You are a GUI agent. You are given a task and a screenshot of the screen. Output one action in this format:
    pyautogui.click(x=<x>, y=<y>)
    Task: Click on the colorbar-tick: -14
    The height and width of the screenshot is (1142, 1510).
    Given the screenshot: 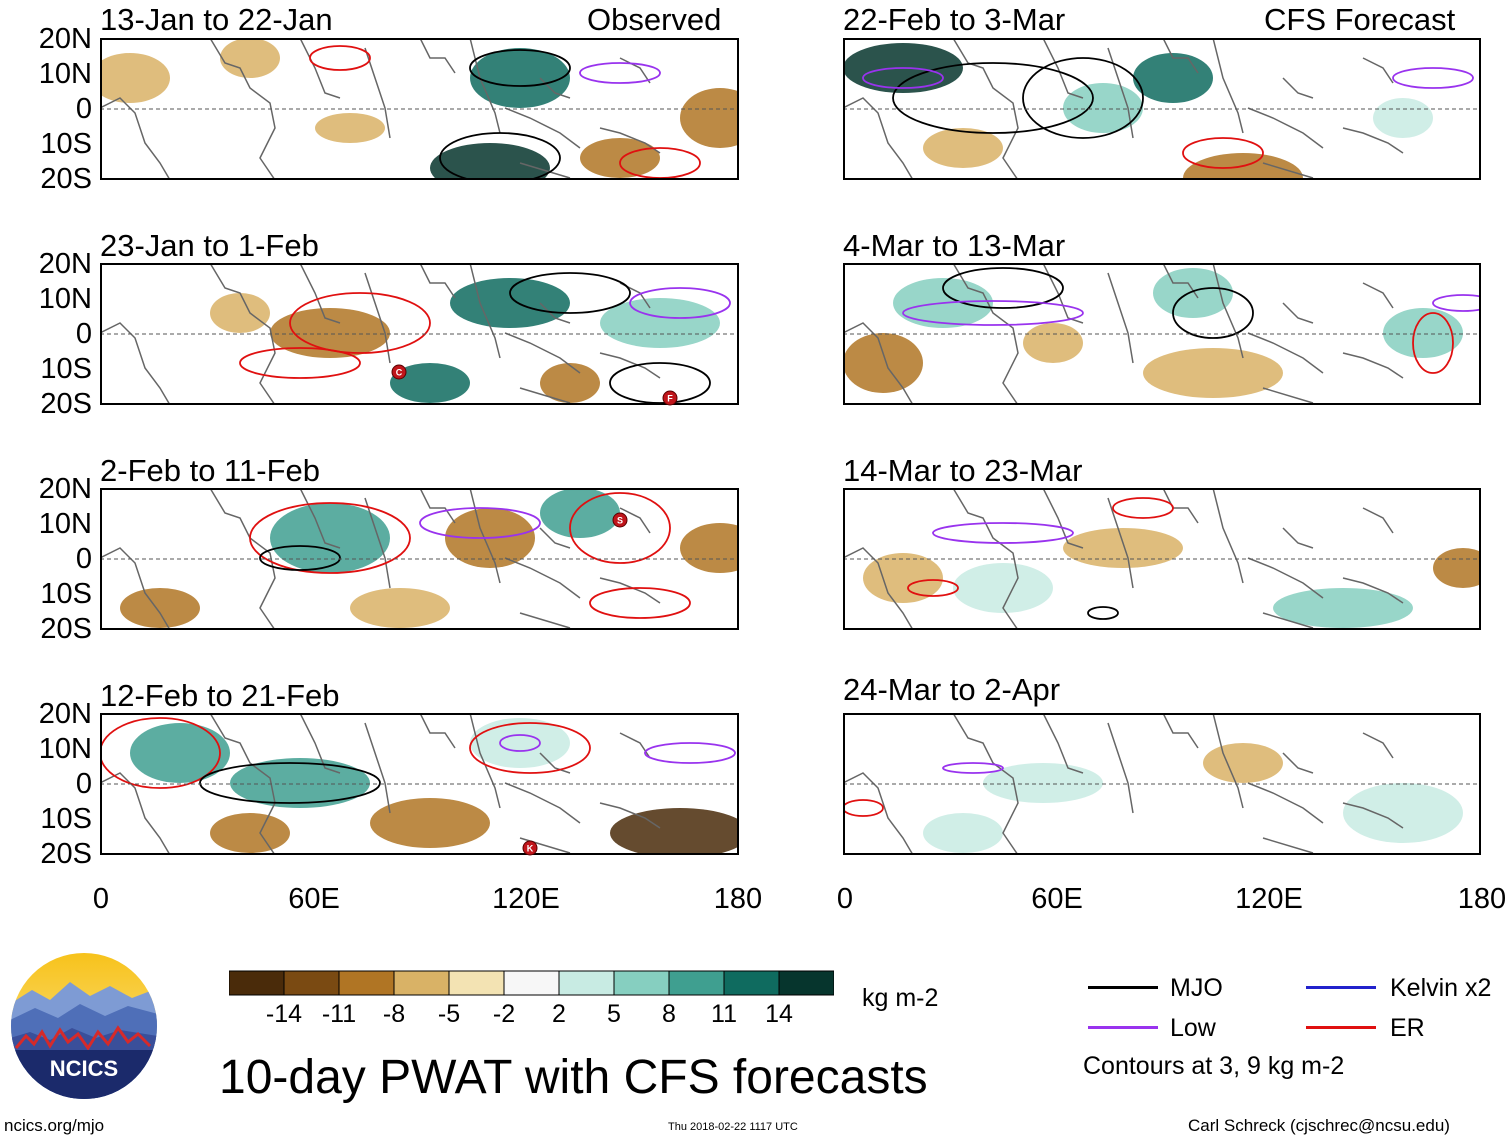 What is the action you would take?
    pyautogui.click(x=284, y=1014)
    